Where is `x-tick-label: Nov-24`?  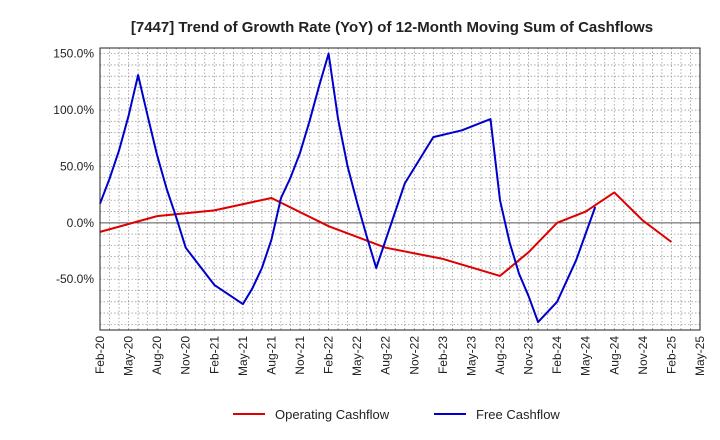
x-tick-label: Nov-24 is located at coordinates (643, 355).